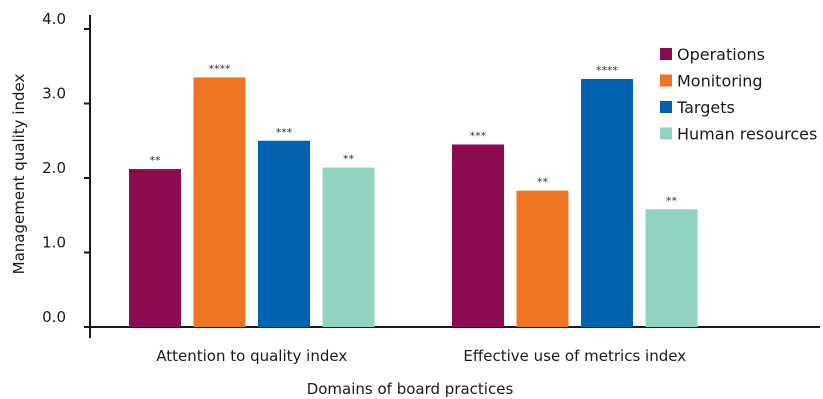 The width and height of the screenshot is (823, 399). I want to click on y-axis: 0.0 1.0 2.0 3.0 4.0, so click(66, 174).